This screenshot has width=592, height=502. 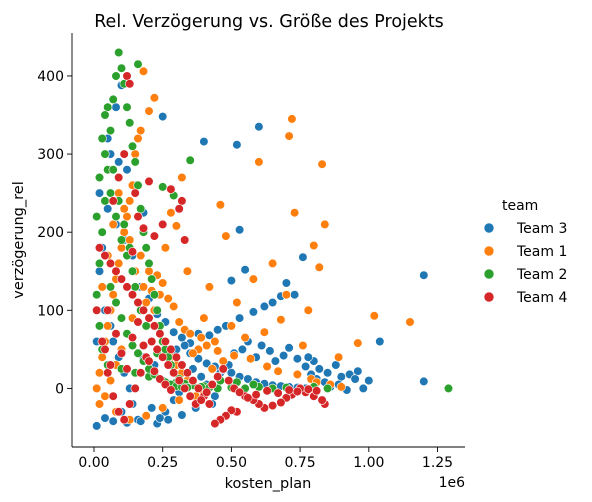 What do you see at coordinates (525, 252) in the screenshot?
I see `legend: team Team 3 Team 1 Team 2 Team 4` at bounding box center [525, 252].